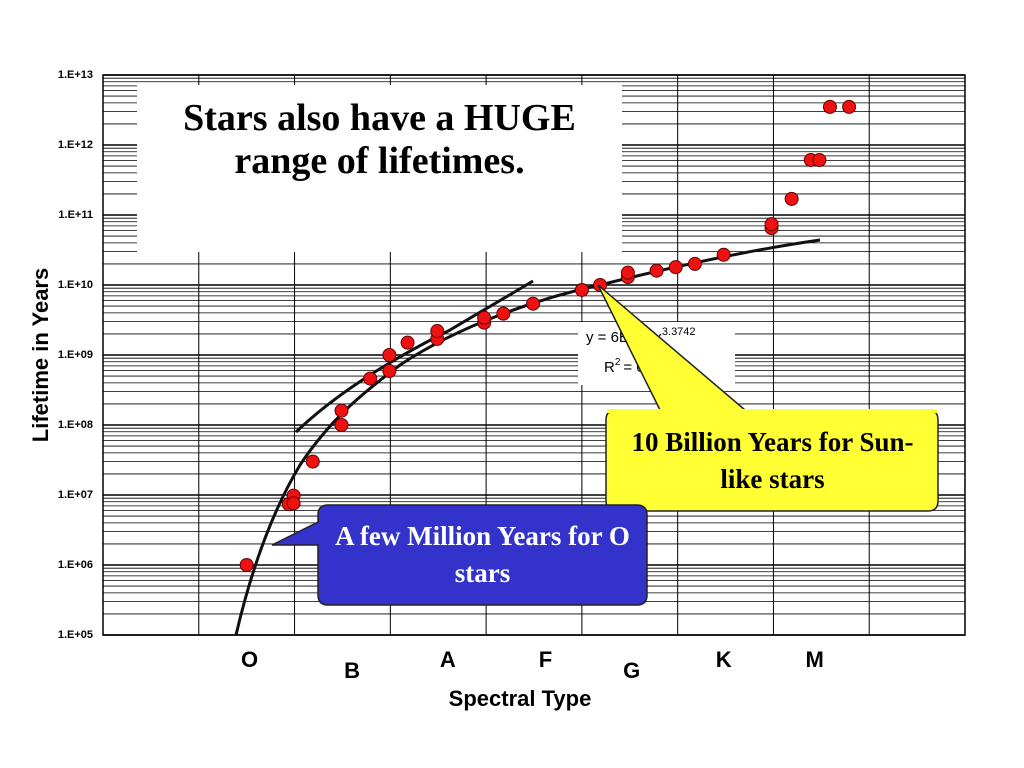  Describe the element at coordinates (545, 659) in the screenshot. I see `x-tick-label: F` at that location.